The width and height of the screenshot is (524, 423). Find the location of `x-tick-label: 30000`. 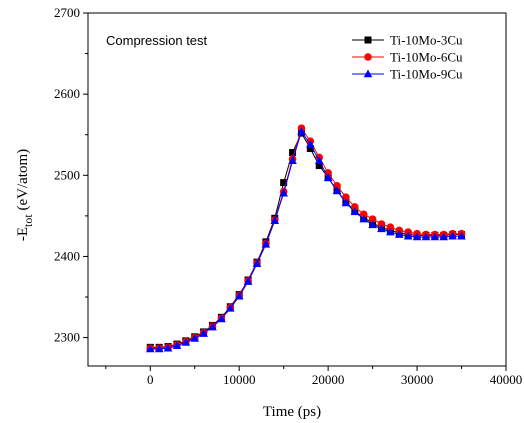

x-tick-label: 30000 is located at coordinates (417, 379).